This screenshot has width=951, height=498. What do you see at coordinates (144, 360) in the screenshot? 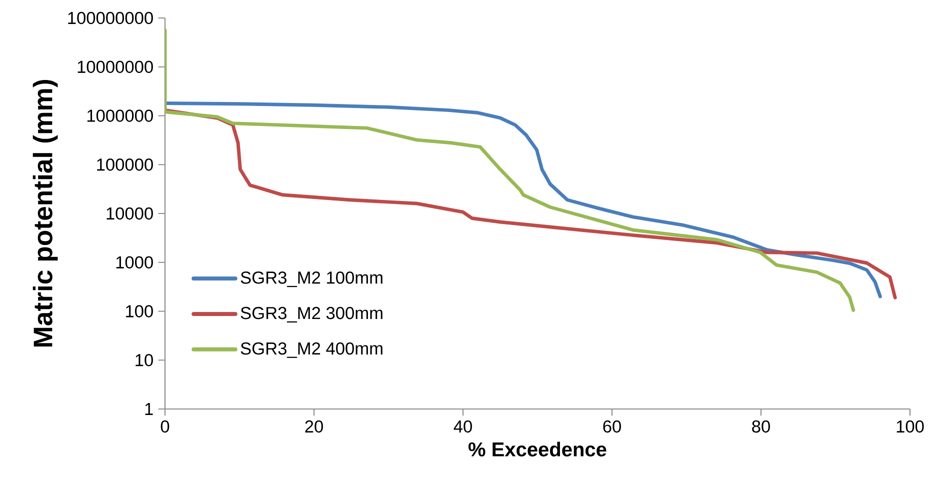
I see `y-tick-label: 10` at bounding box center [144, 360].